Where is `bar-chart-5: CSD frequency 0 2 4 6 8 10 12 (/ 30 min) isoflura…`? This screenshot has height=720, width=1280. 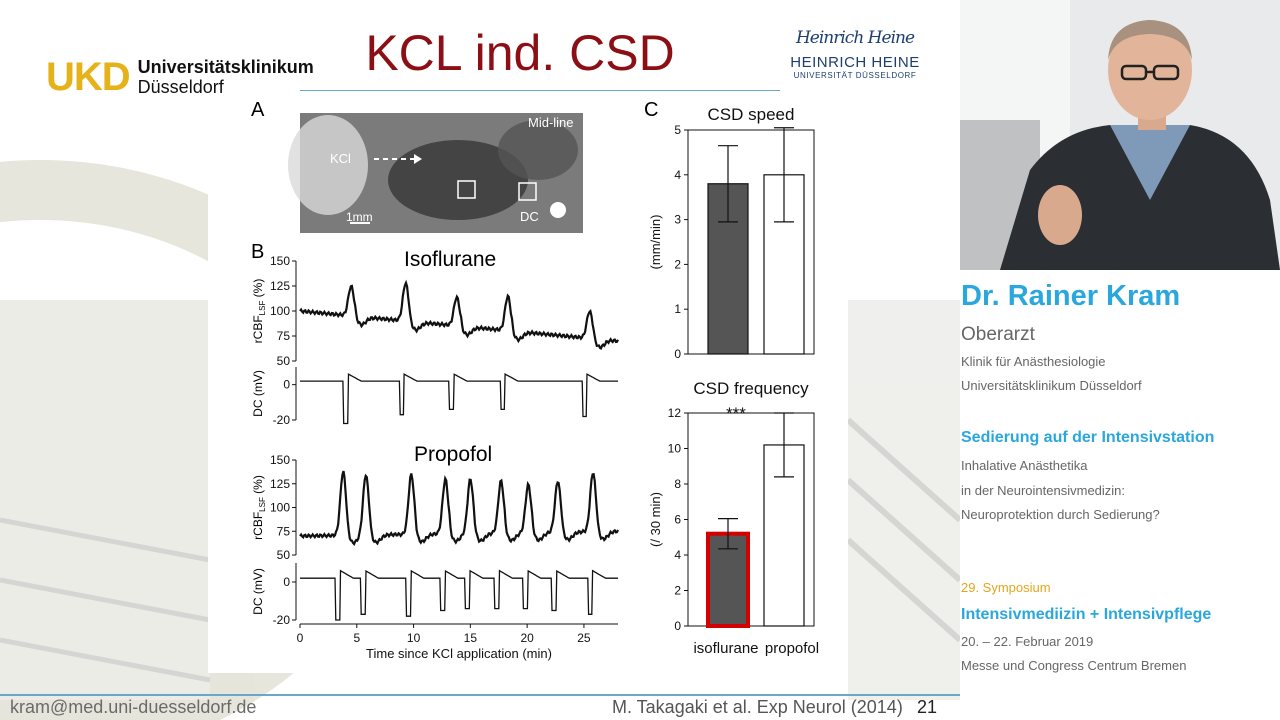 bar-chart-5: CSD frequency 0 2 4 6 8 10 12 (/ 30 min) isoflura… is located at coordinates (733, 518).